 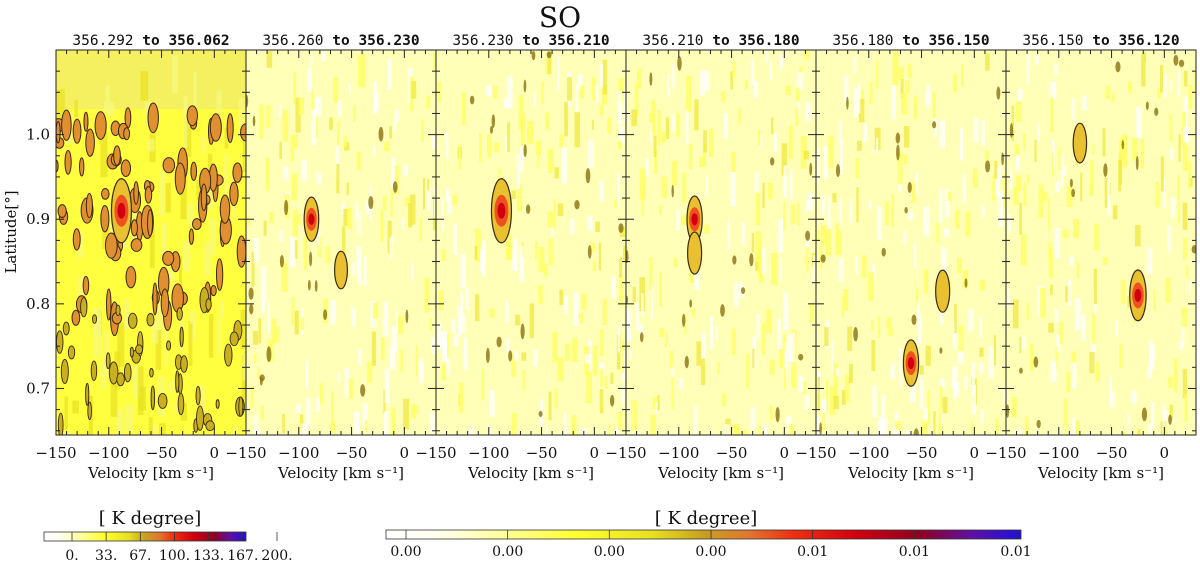 What do you see at coordinates (174, 556) in the screenshot?
I see `colorbar-tick-label: 100.` at bounding box center [174, 556].